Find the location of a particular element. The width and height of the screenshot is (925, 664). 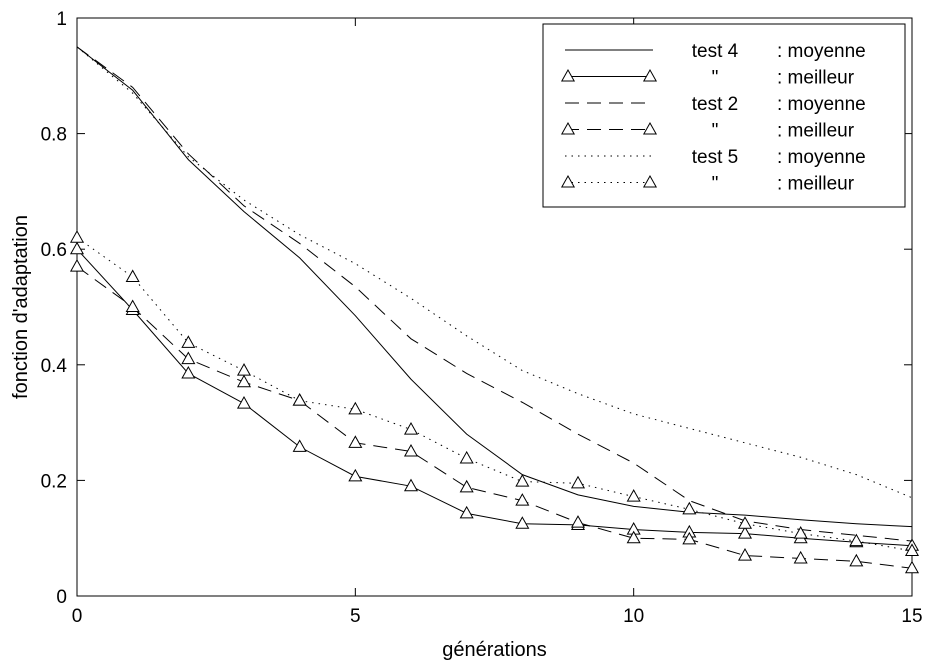

x-axis-title: générations is located at coordinates (494, 650).